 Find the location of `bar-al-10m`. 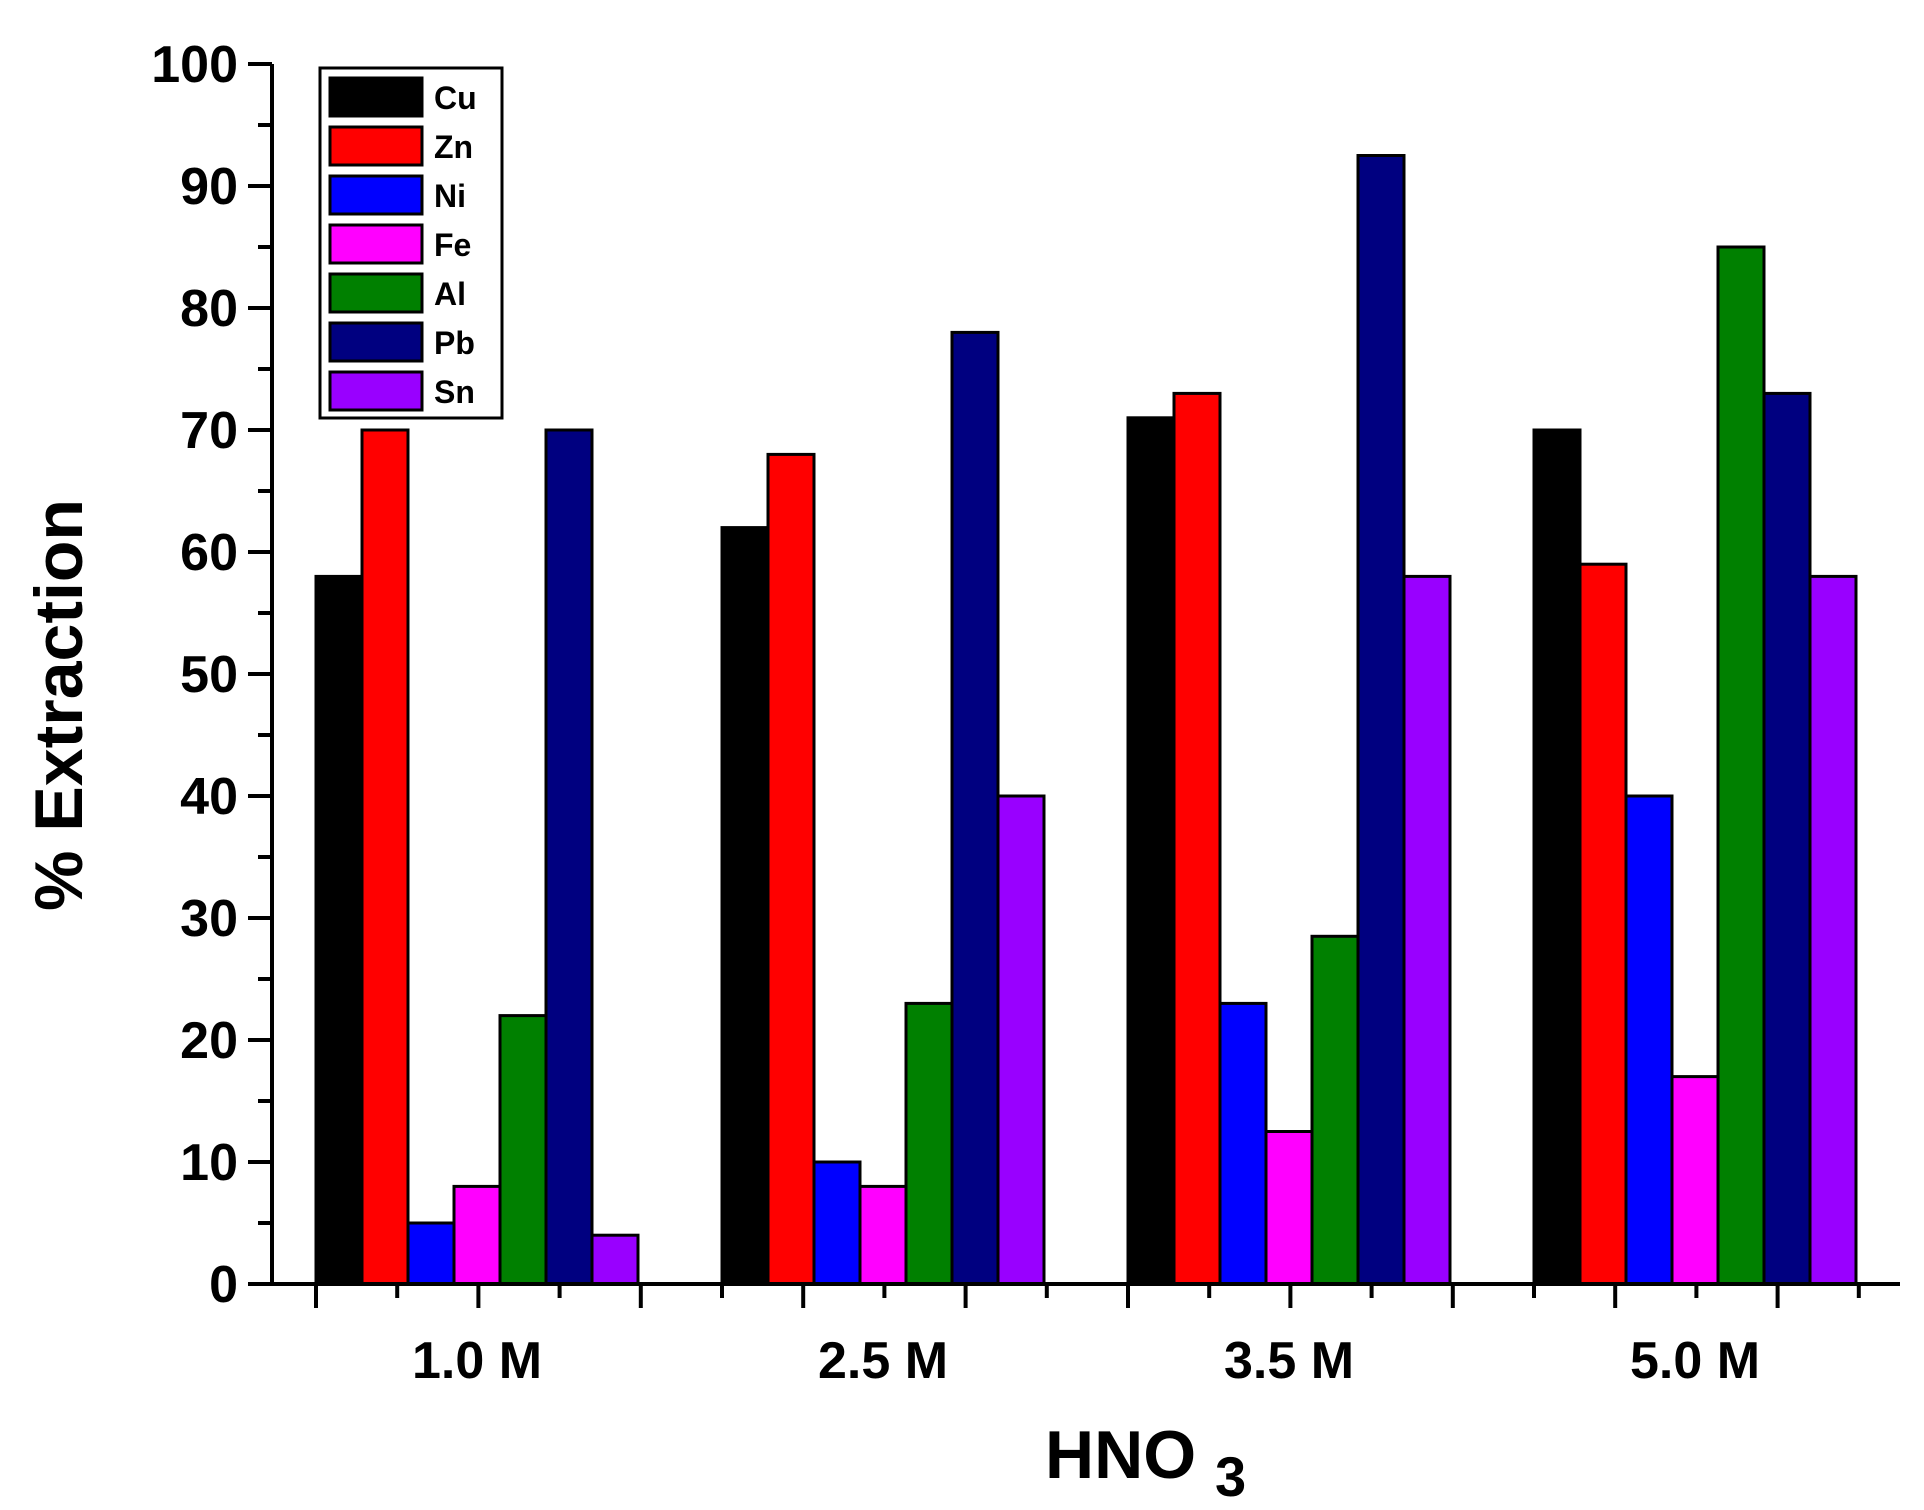

bar-al-10m is located at coordinates (523, 1150).